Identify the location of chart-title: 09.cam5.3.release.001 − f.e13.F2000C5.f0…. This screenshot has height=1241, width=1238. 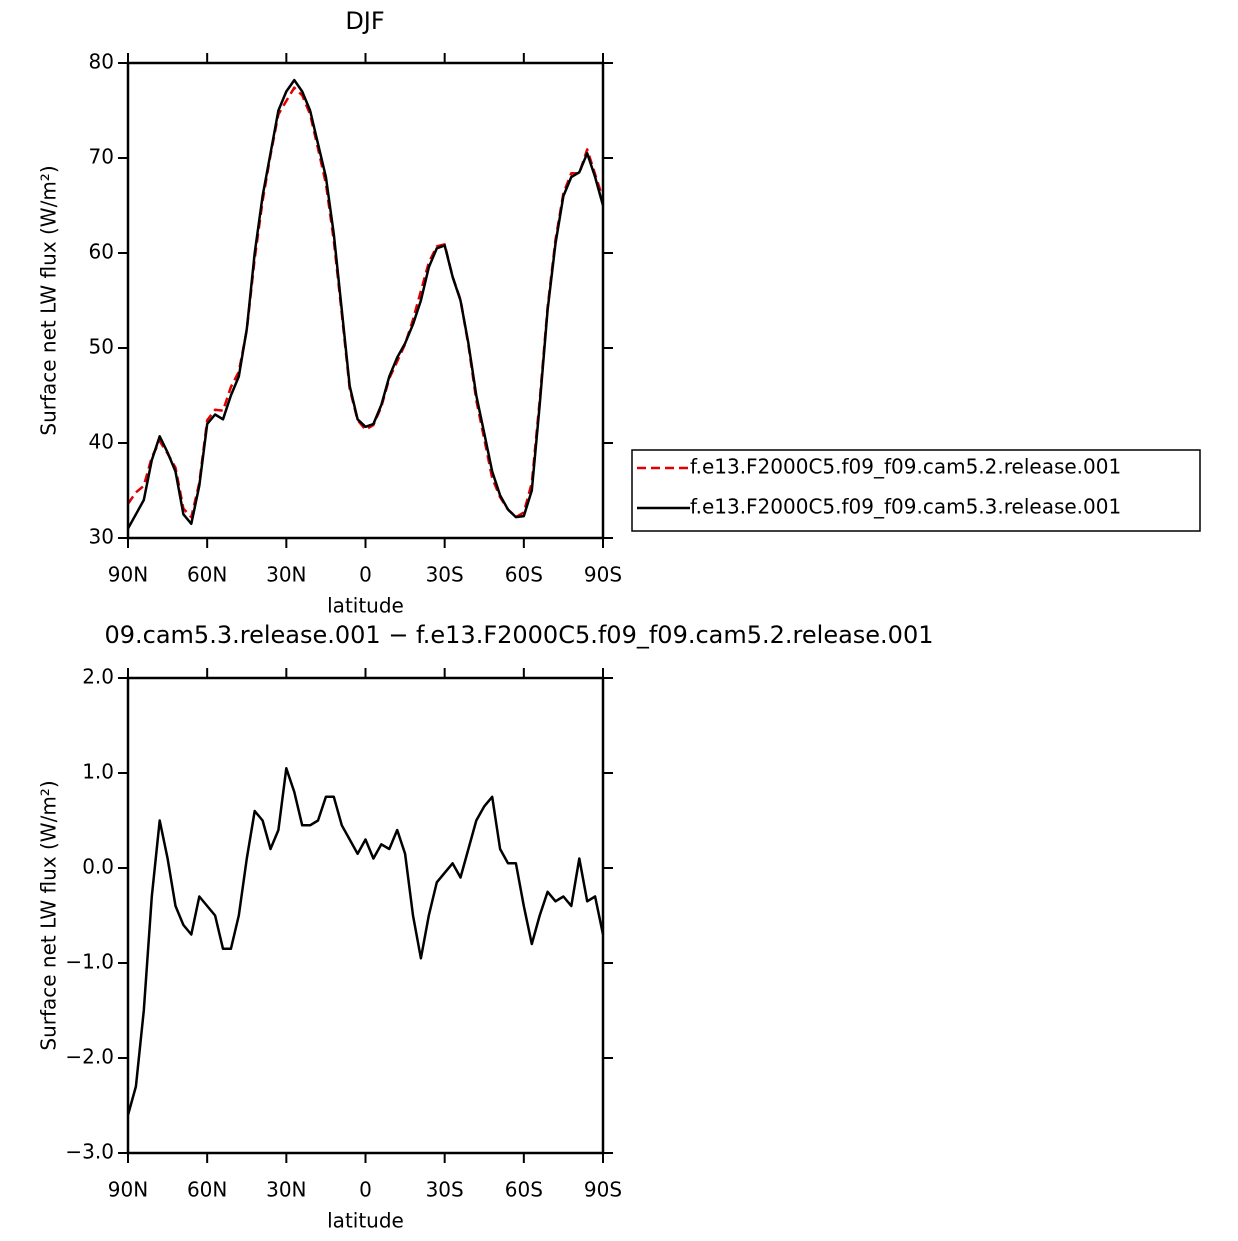
(518, 635).